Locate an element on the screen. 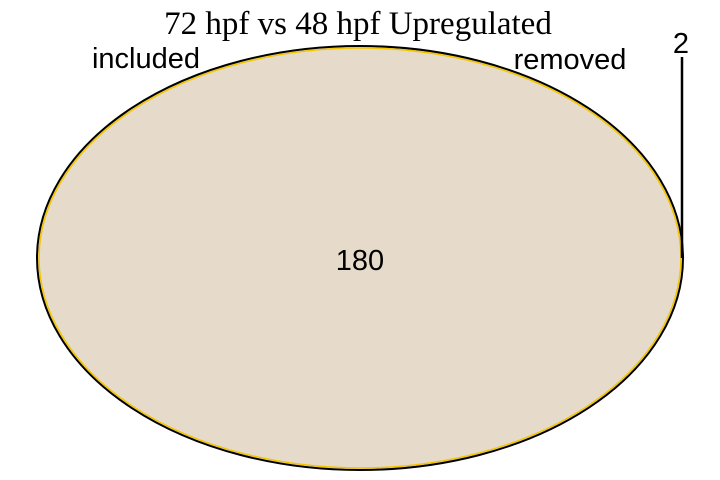  removed-count: 2 is located at coordinates (681, 44).